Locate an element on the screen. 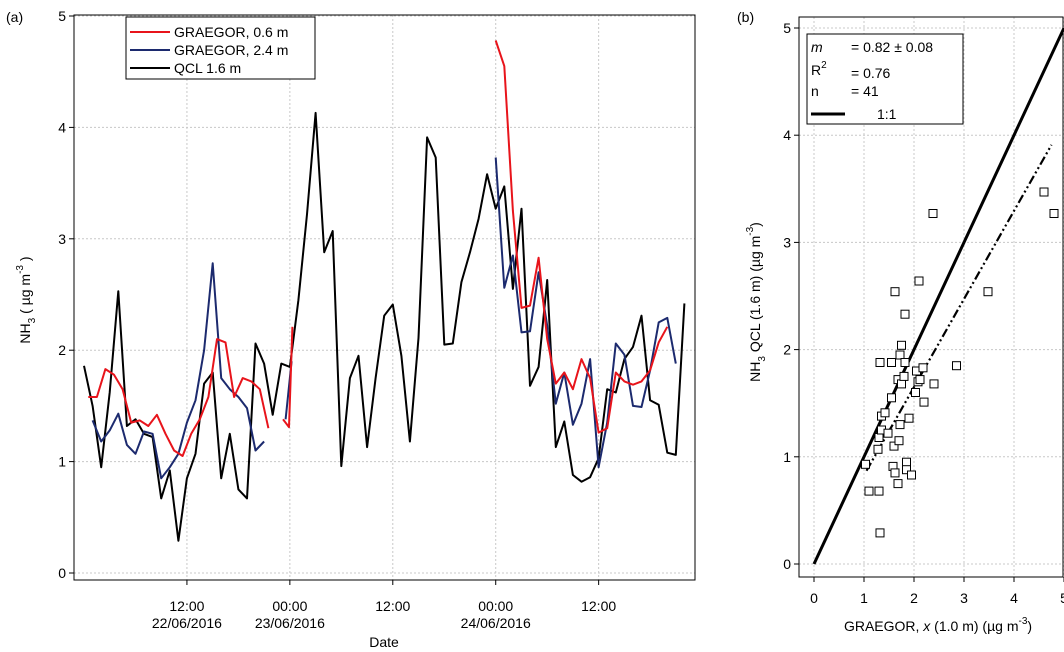  x-label-italic: x is located at coordinates (926, 626).